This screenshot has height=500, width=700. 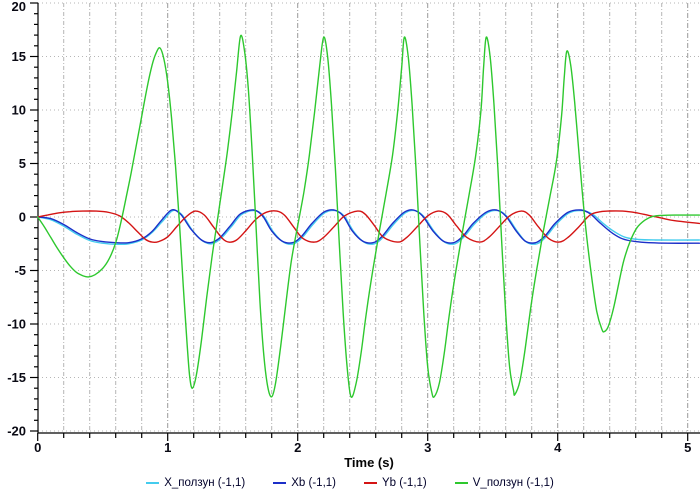 What do you see at coordinates (313, 483) in the screenshot?
I see `legend-label-Xb: Xb (-1,1)` at bounding box center [313, 483].